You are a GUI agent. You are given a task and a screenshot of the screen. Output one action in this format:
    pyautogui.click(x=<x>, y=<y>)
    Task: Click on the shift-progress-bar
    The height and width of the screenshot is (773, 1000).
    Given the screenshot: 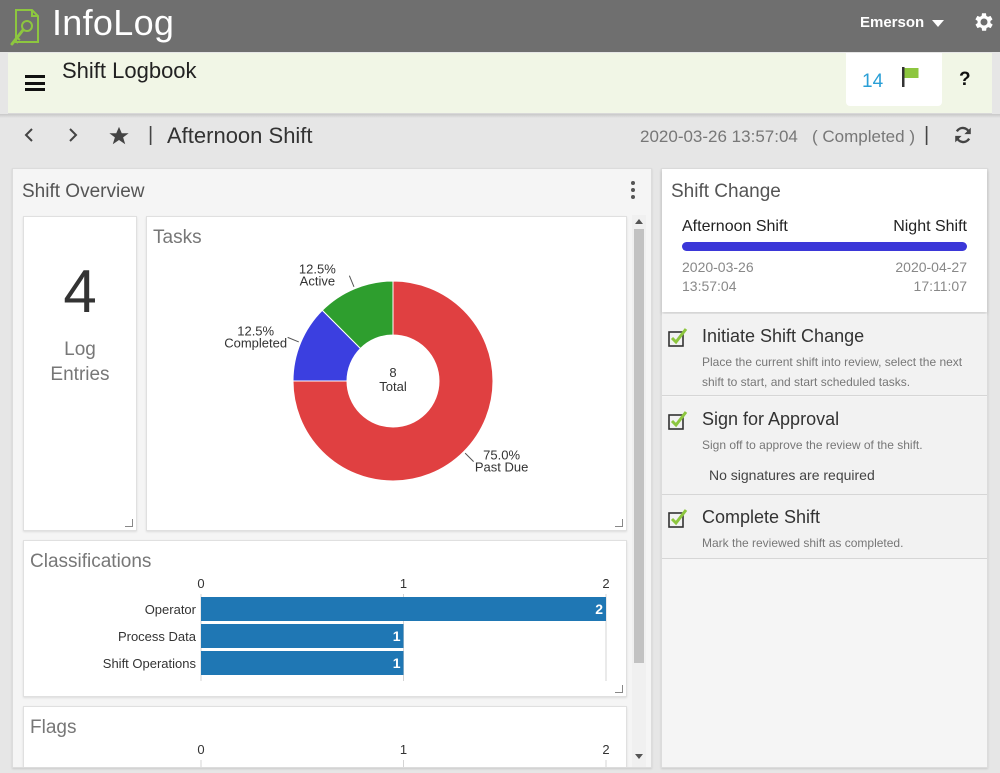 What is the action you would take?
    pyautogui.click(x=824, y=246)
    